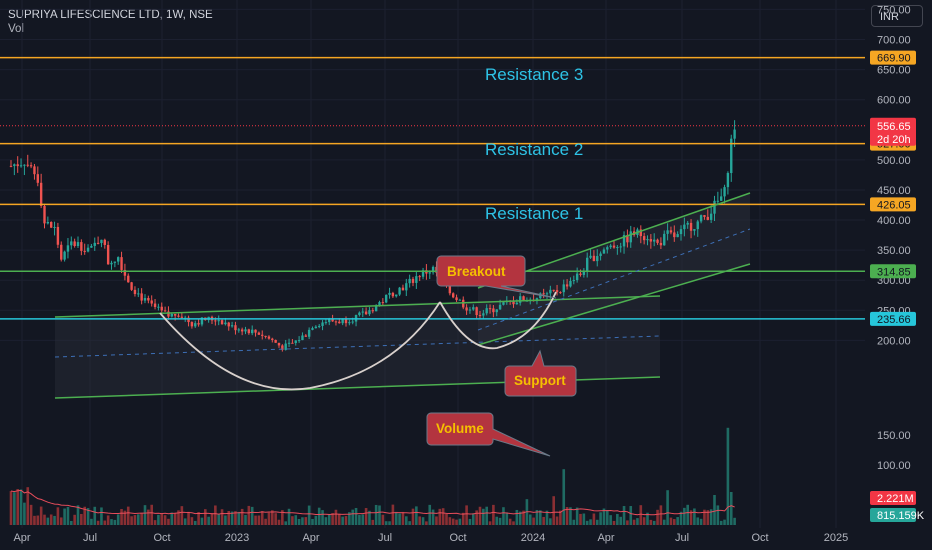  I want to click on handle-arc, so click(498, 320).